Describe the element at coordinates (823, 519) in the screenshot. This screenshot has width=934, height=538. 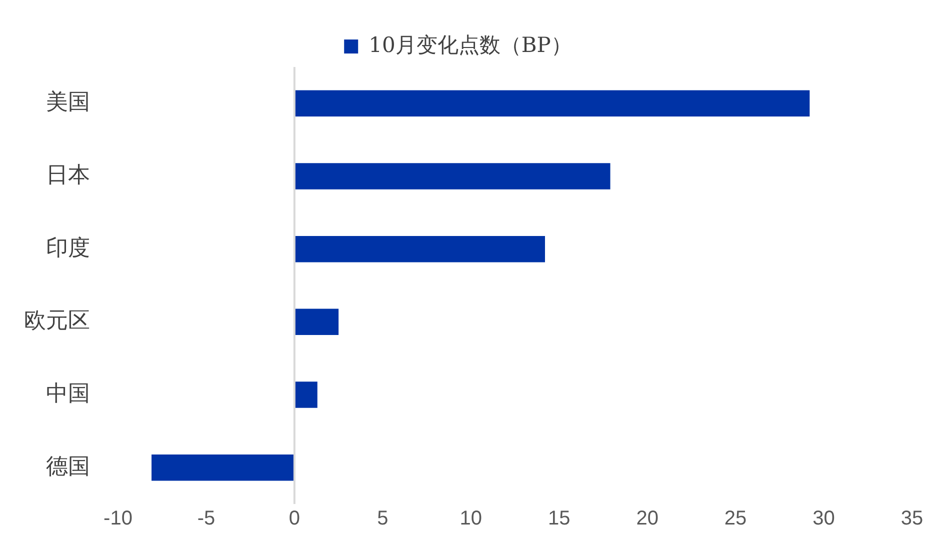
I see `x-tick-label: 30` at that location.